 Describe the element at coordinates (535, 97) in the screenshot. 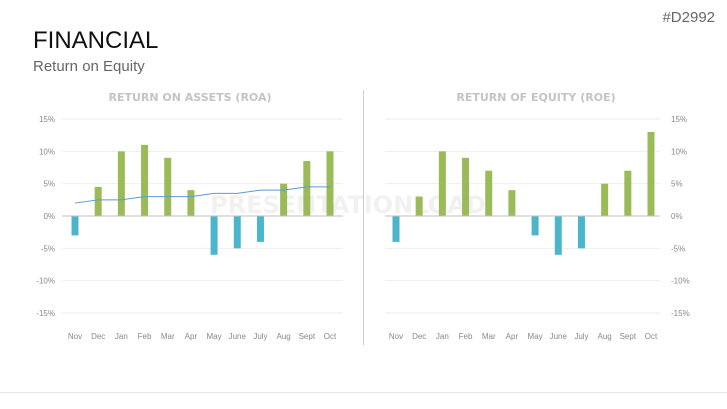

I see `chart-title: RETURN OF EQUITY (ROE)` at that location.